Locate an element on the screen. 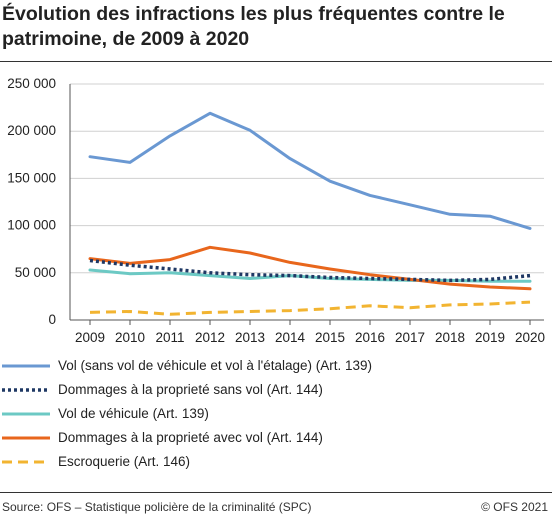 This screenshot has width=552, height=520. y-tick-label: 50 000 is located at coordinates (35, 272).